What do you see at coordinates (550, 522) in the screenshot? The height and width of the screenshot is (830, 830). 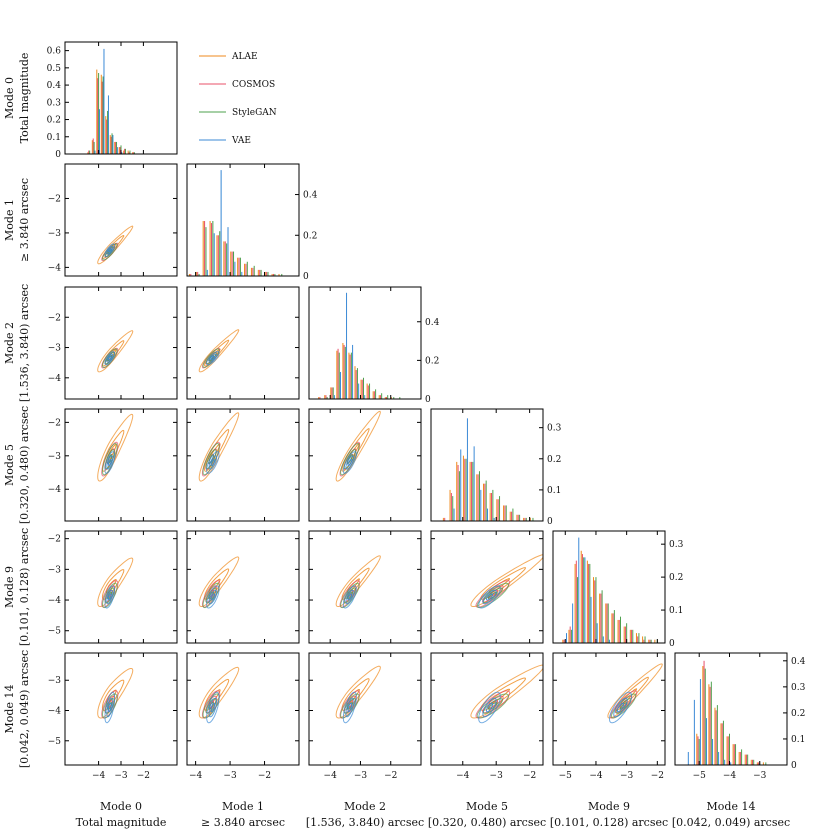 I see `density-tick-label-m5: 0` at bounding box center [550, 522].